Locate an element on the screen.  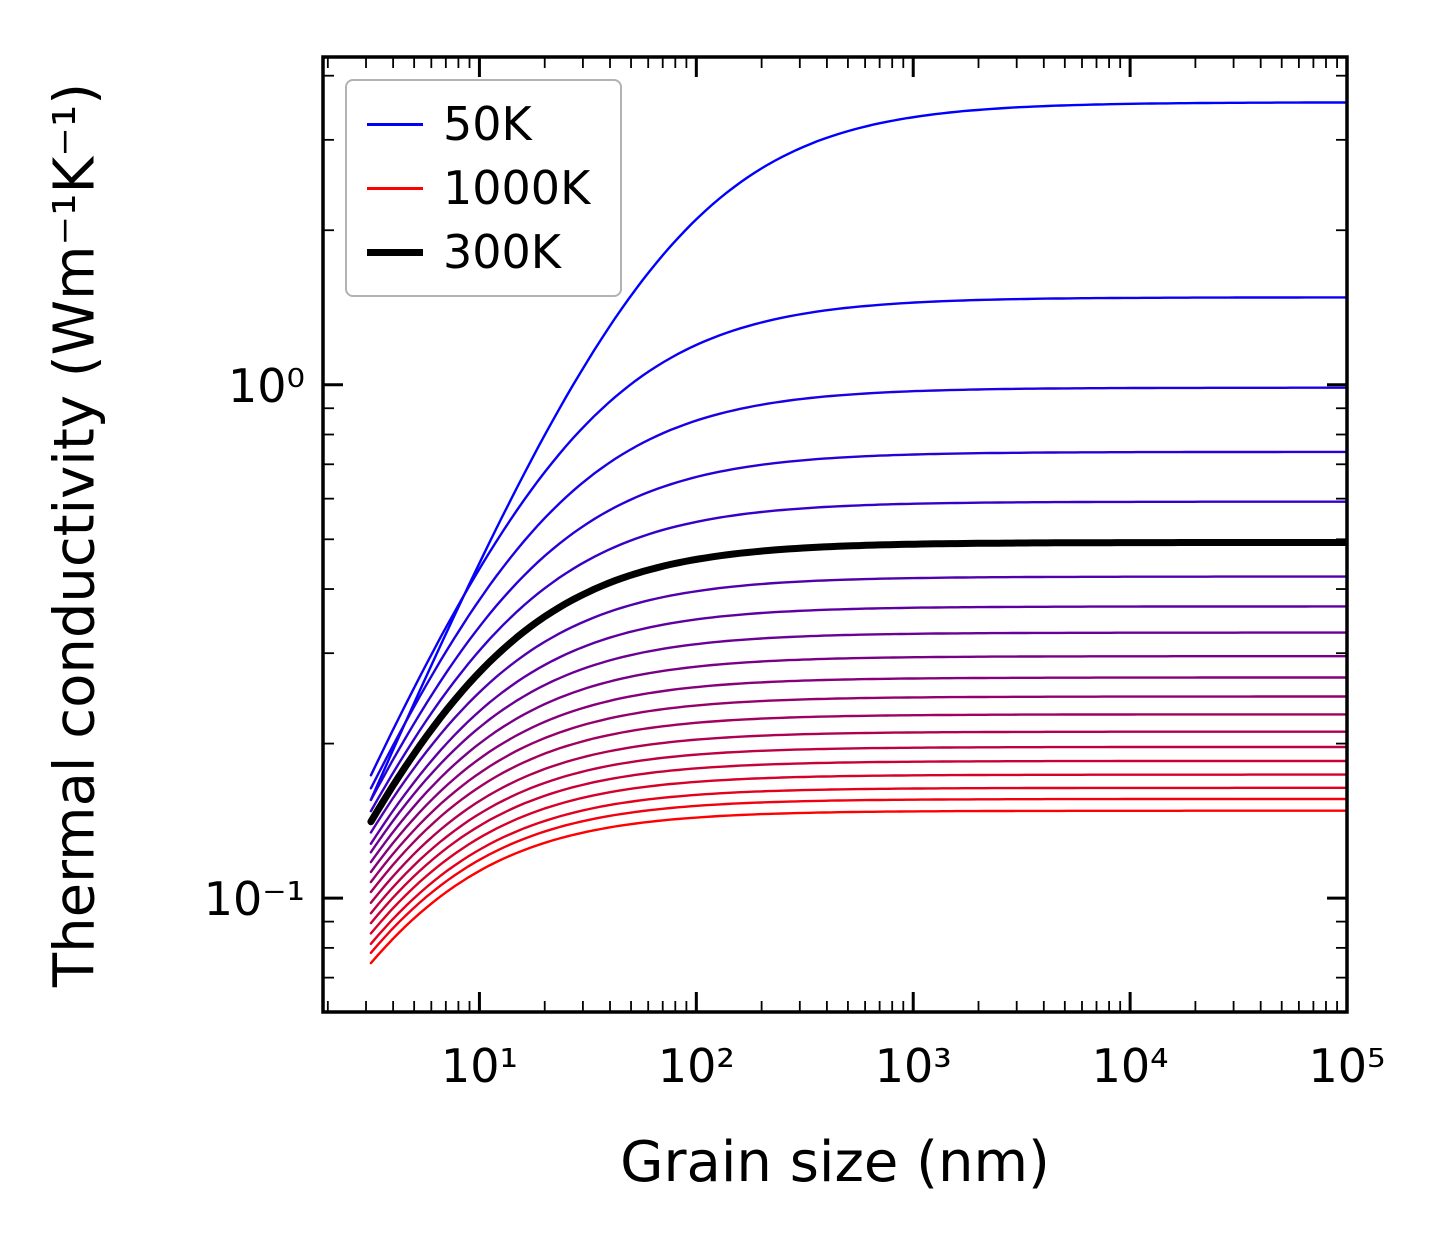
series-line-600K is located at coordinates (858, 789).